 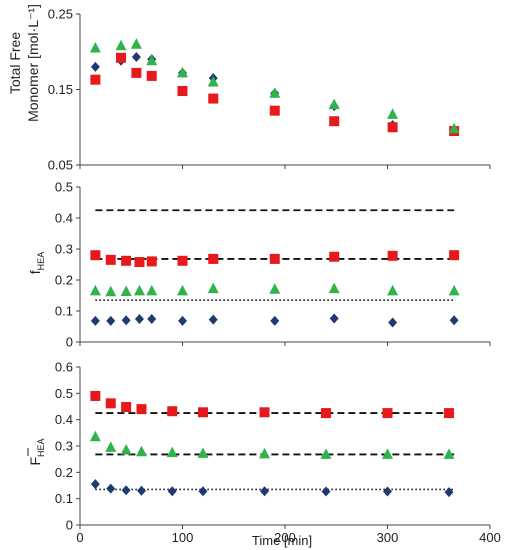 I want to click on middle-y-tick-label: 0.2, so click(x=64, y=280).